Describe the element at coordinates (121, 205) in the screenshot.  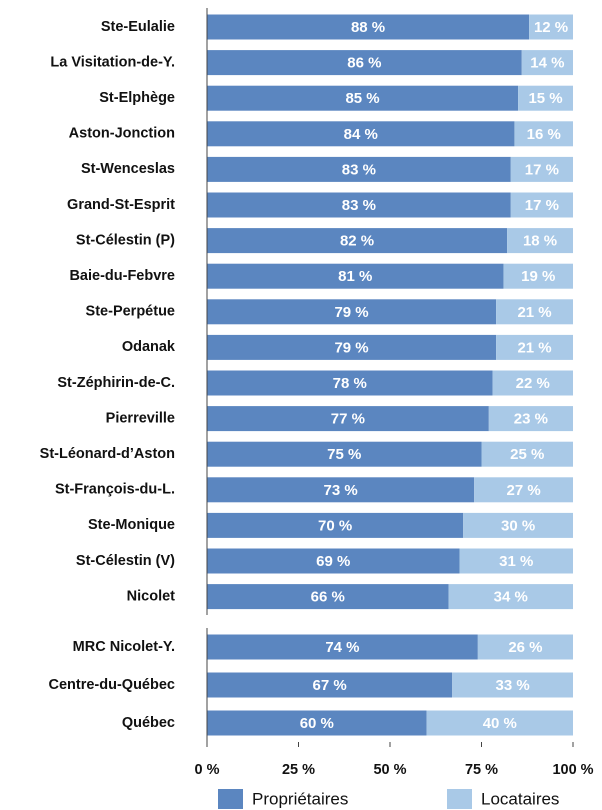
I see `category-label: Grand-St-Esprit` at that location.